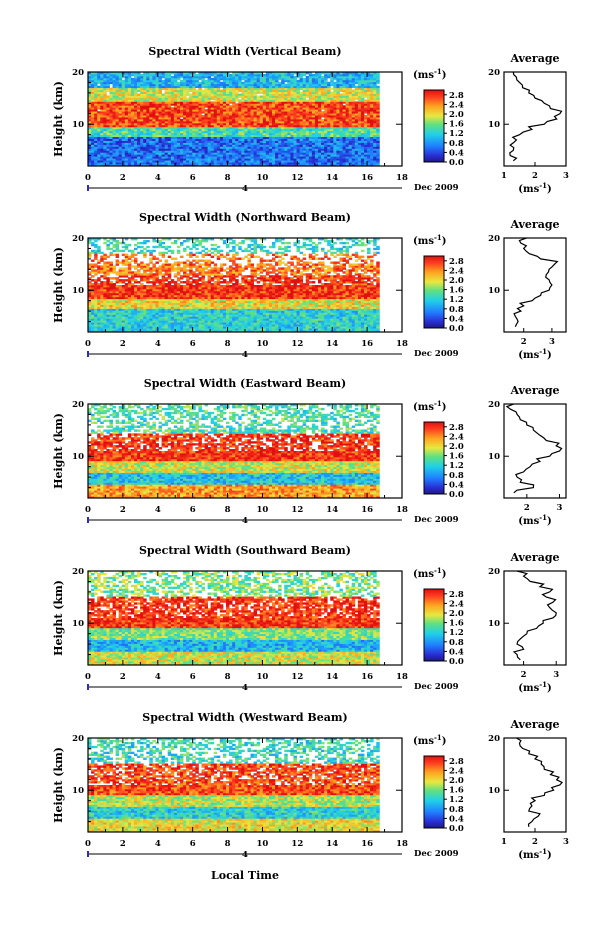  What do you see at coordinates (434, 126) in the screenshot?
I see `colorbar` at bounding box center [434, 126].